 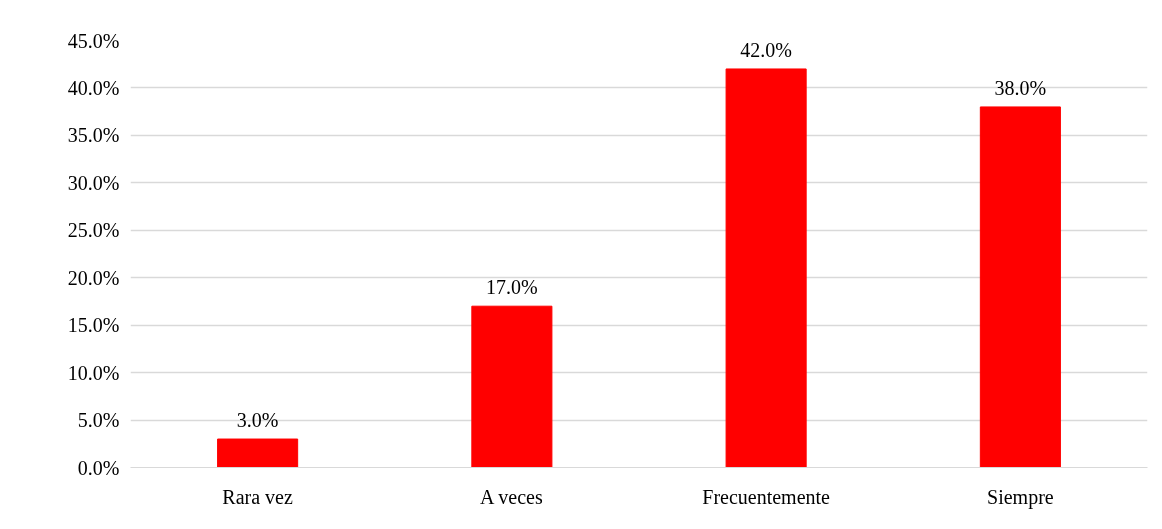 What do you see at coordinates (98, 420) in the screenshot?
I see `y-tick-label: 5.0%` at bounding box center [98, 420].